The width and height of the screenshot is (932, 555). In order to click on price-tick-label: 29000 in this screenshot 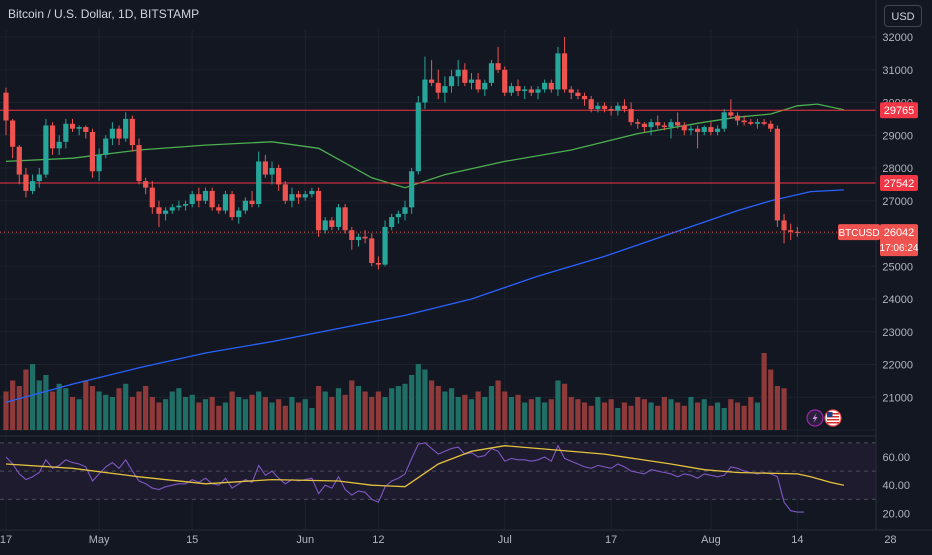, I will do `click(897, 136)`.